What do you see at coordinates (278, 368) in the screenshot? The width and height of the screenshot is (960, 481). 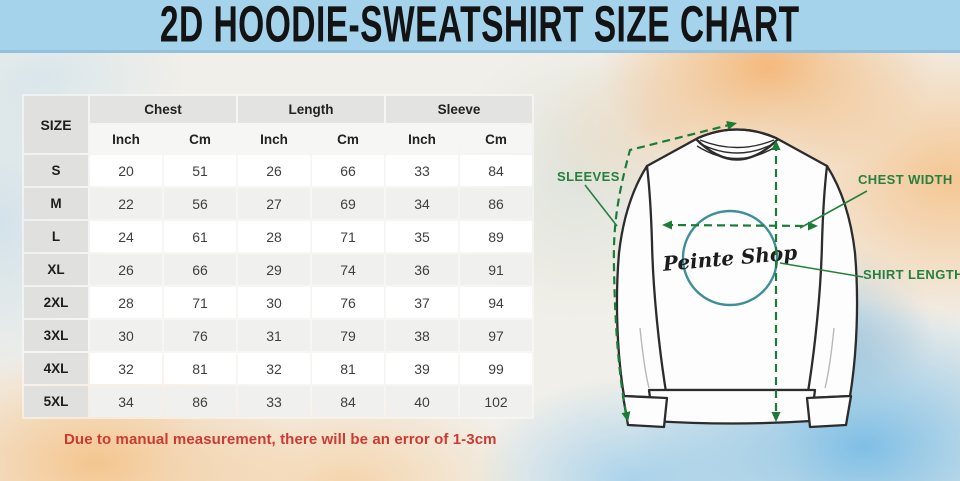 I see `table-row: 4XL 32 81 32 81 39 99` at bounding box center [278, 368].